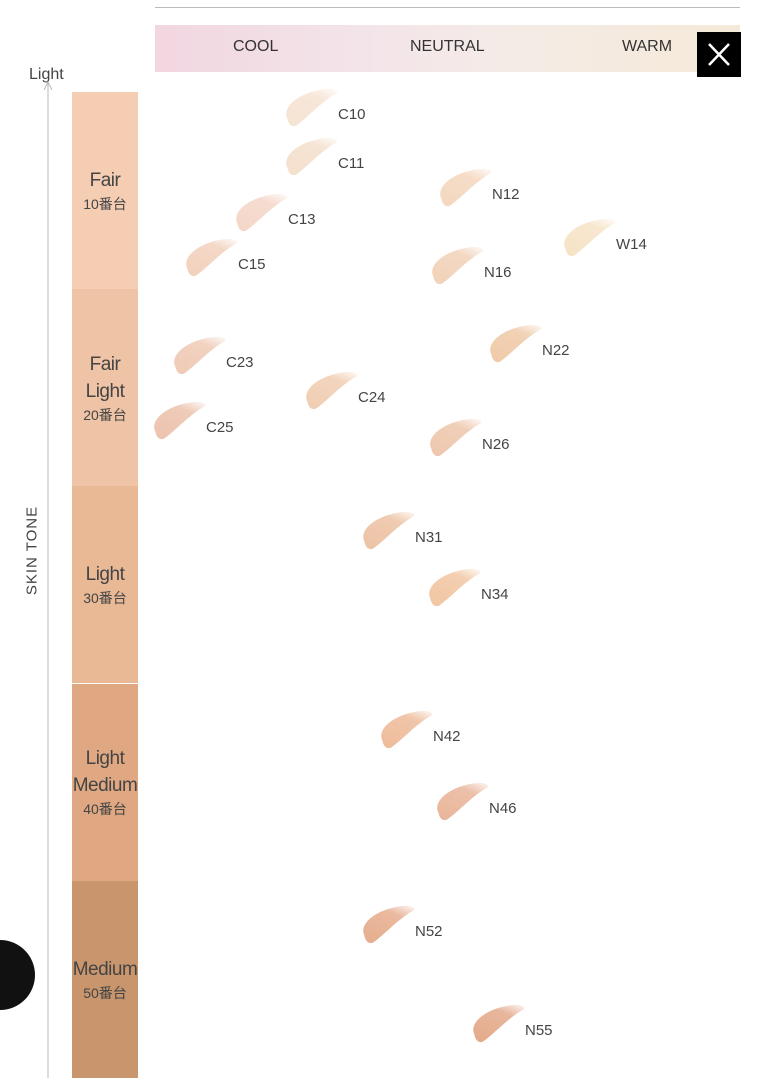 This screenshot has width=783, height=1080. I want to click on band-range: 50番台, so click(105, 992).